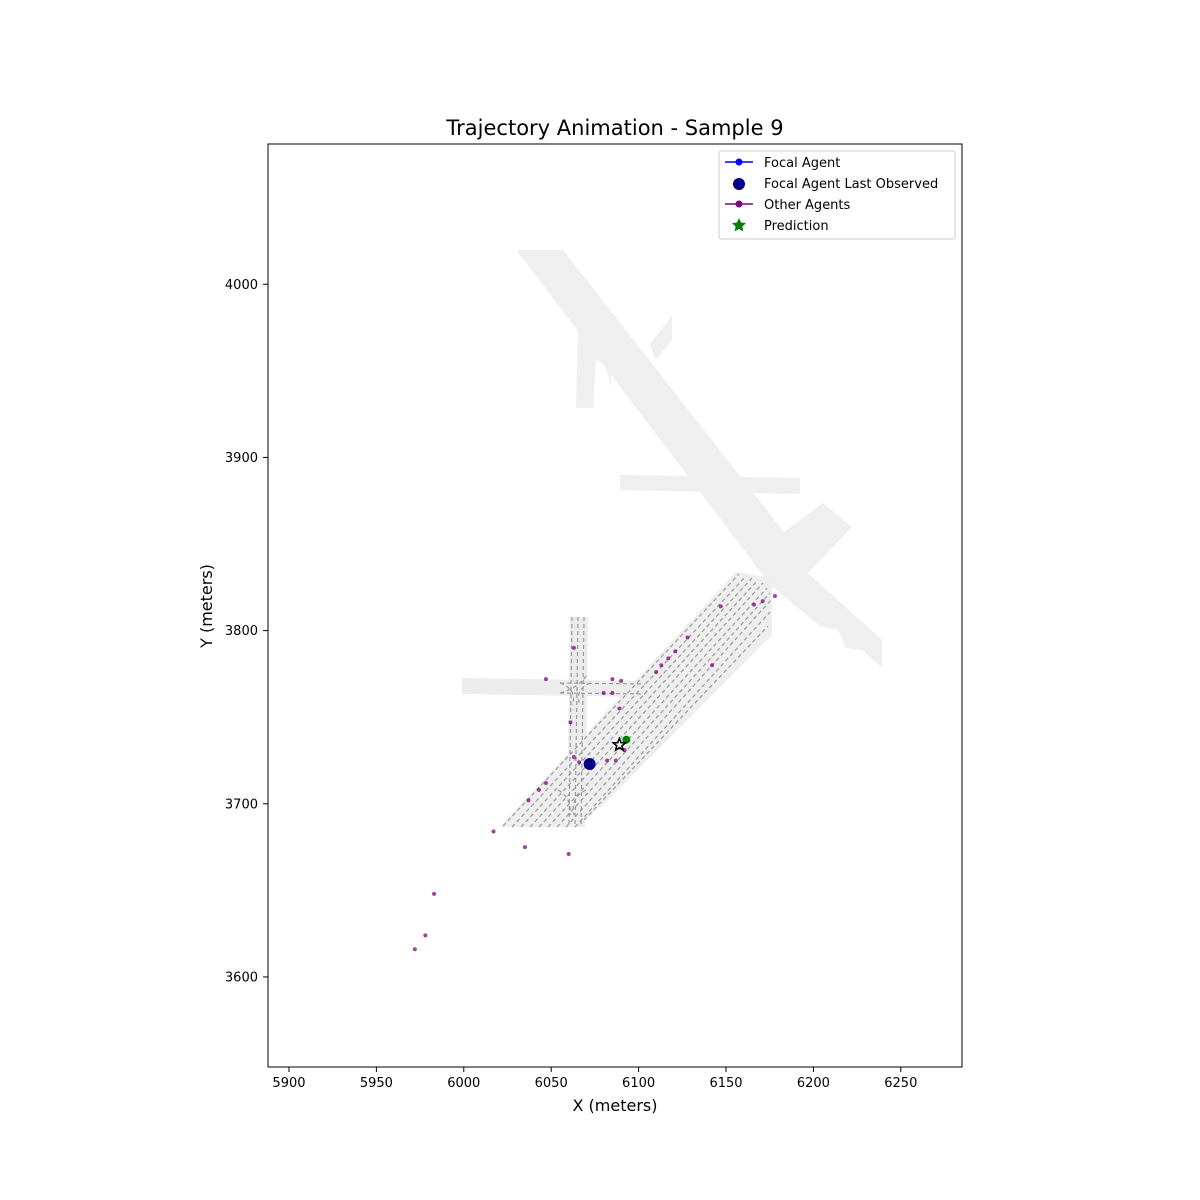  I want to click on x-axis-ticks: 5900 5950 6000 6050 6100 6150 6200 6250, so click(594, 1079).